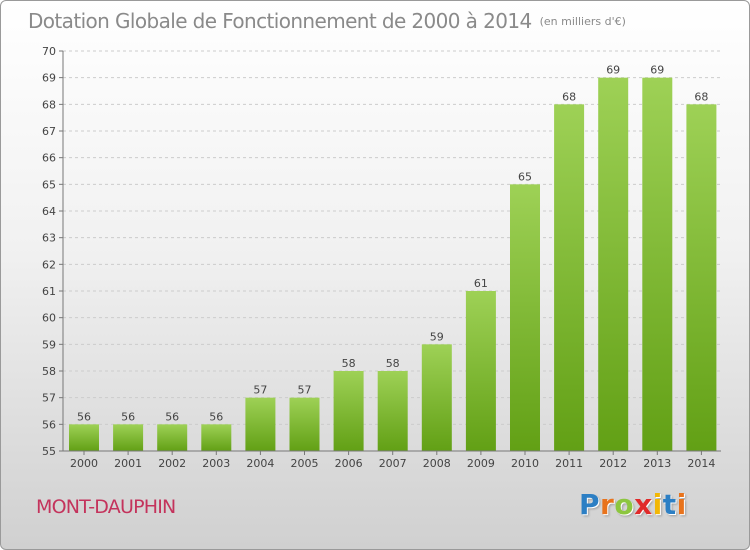 Image resolution: width=750 pixels, height=550 pixels. Describe the element at coordinates (643, 504) in the screenshot. I see `logo-letter: x` at that location.